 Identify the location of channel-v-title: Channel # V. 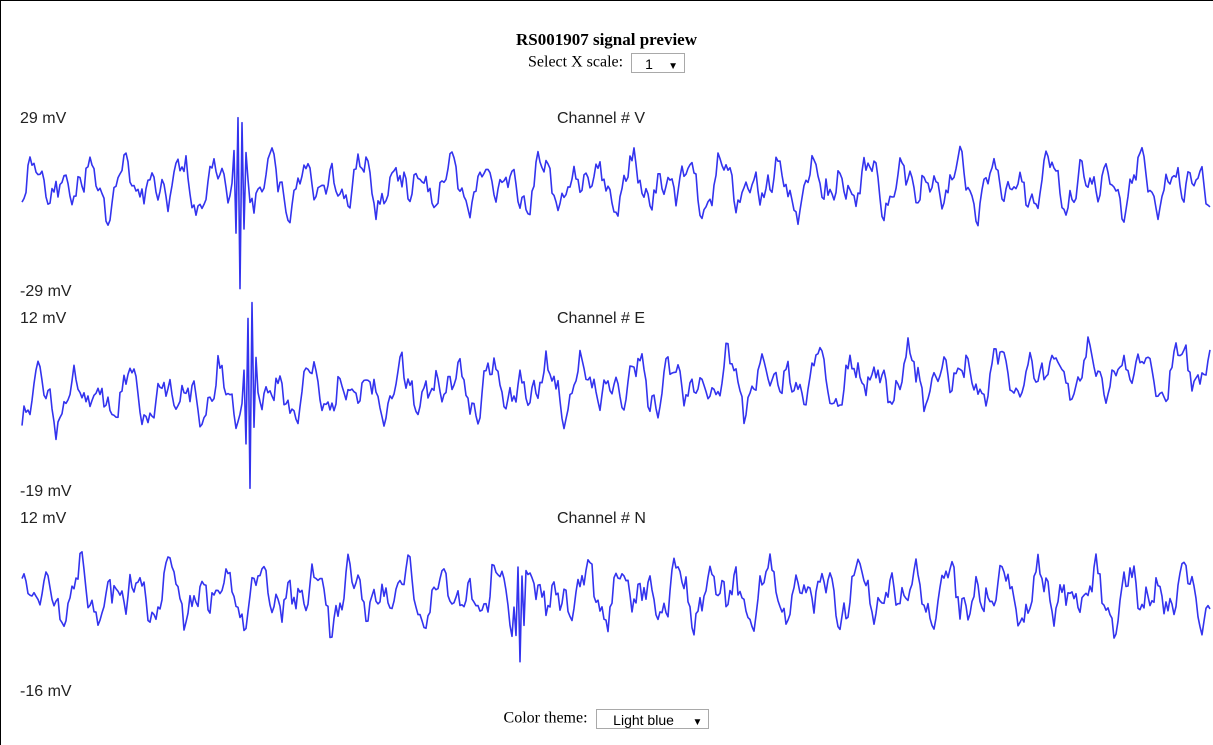
(601, 118).